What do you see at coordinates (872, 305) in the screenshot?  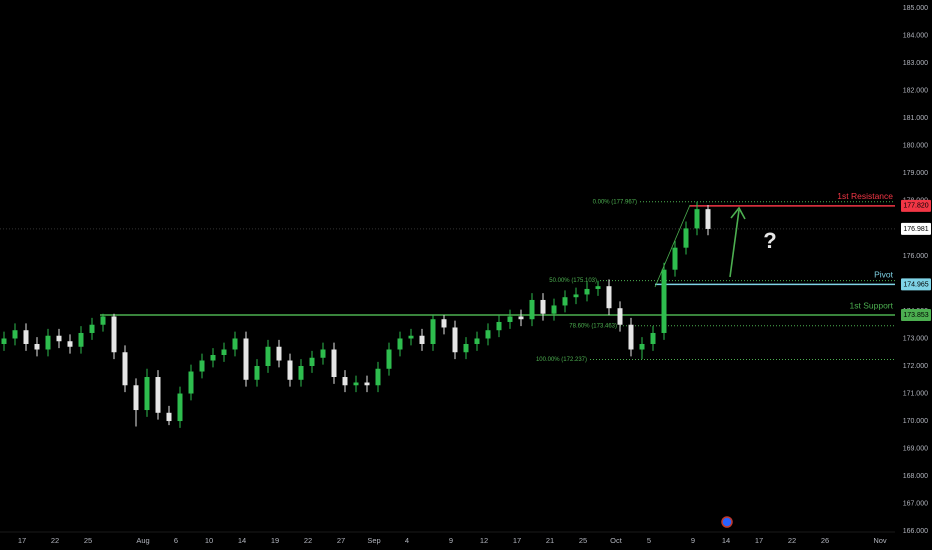 I see `level-name: 1st Support` at bounding box center [872, 305].